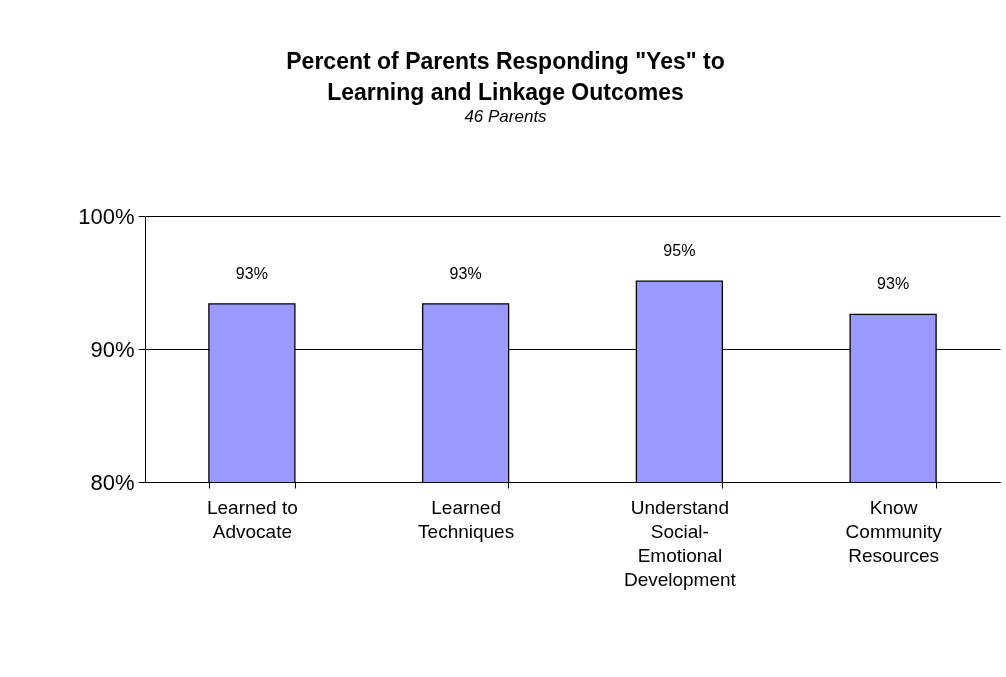 The image size is (1006, 677). I want to click on chart-subtitle: 46 Parents, so click(506, 116).